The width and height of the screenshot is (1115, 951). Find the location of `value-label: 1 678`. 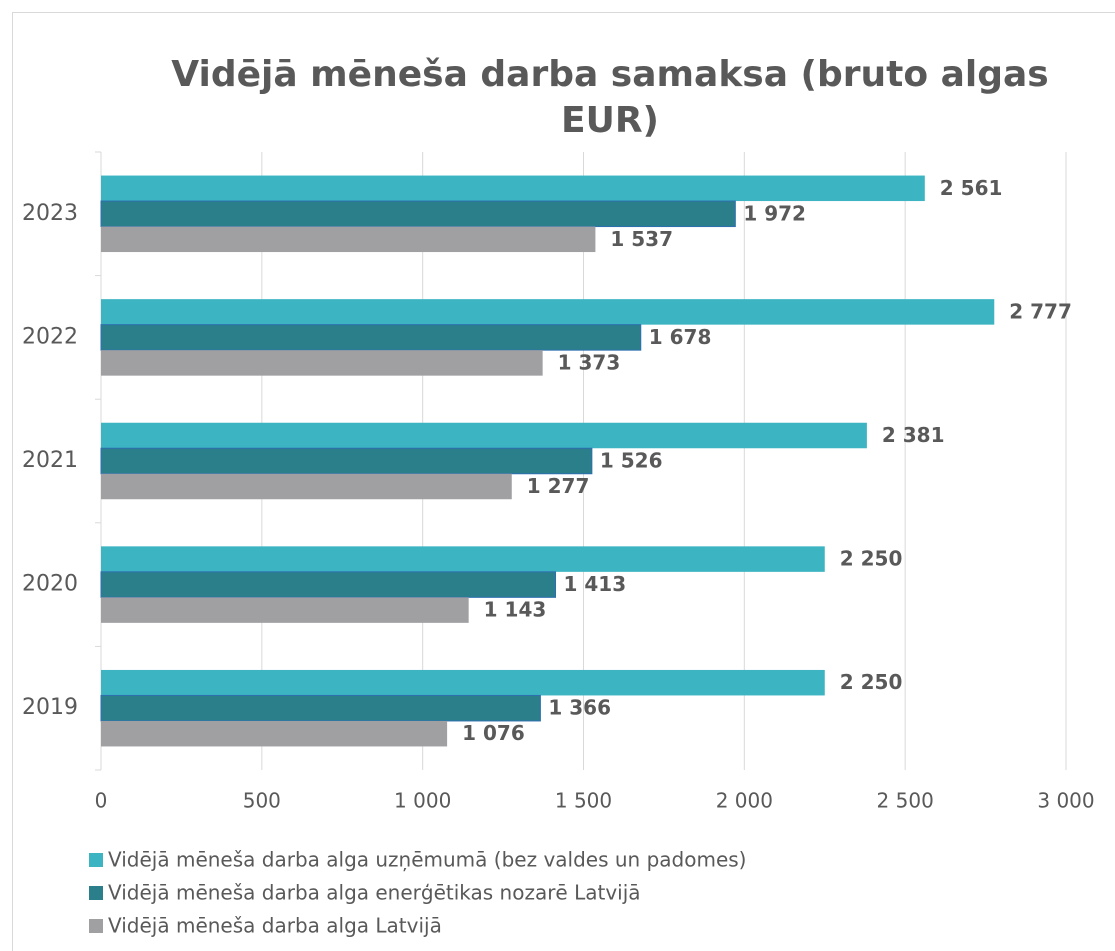

value-label: 1 678 is located at coordinates (680, 337).